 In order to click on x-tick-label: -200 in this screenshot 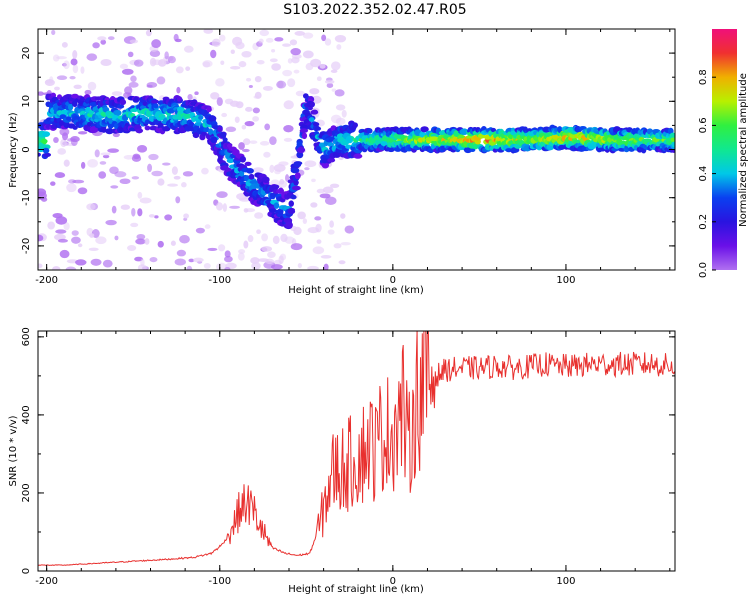, I will do `click(46, 280)`.